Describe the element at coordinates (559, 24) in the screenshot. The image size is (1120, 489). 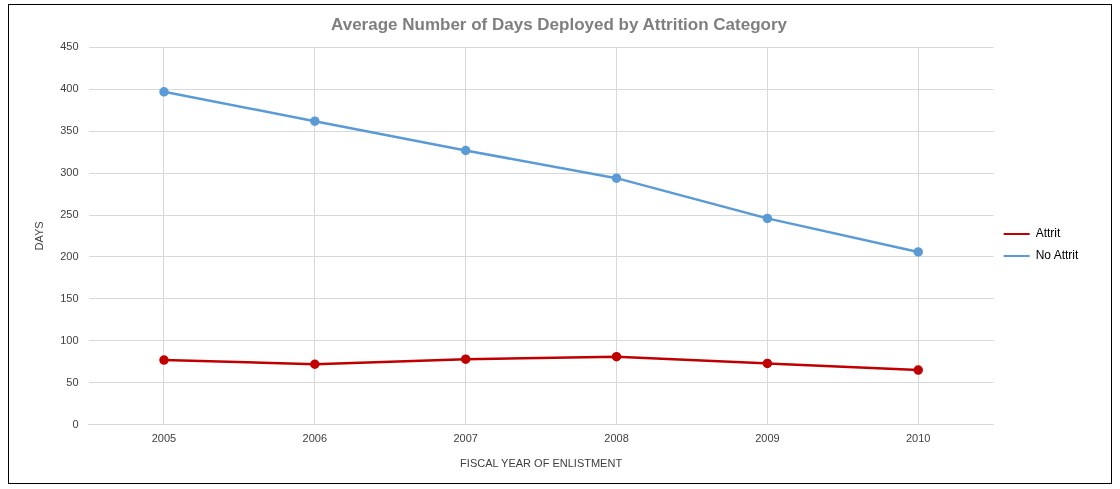
I see `chart-title: Average Number of Days Deployed by Attrition Category` at that location.